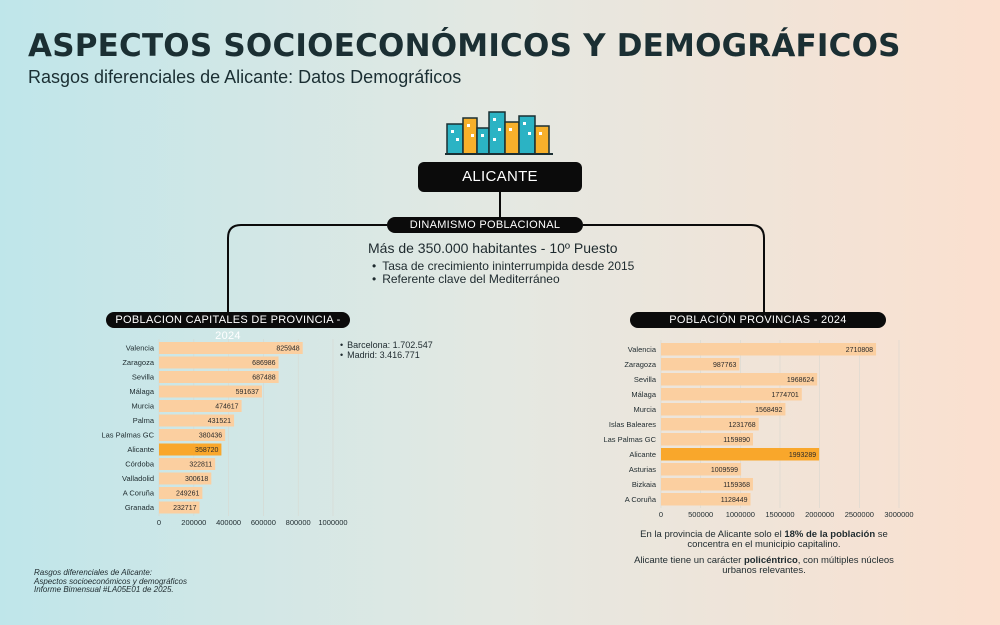  I want to click on data-label: 1128449, so click(734, 500).